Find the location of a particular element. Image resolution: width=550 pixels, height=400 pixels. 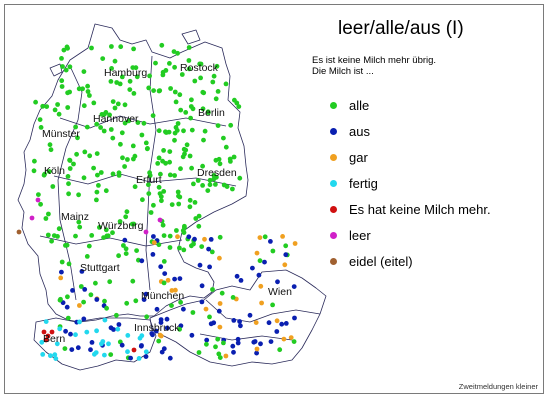

legend-label: eidel (eitel) is located at coordinates (381, 261).